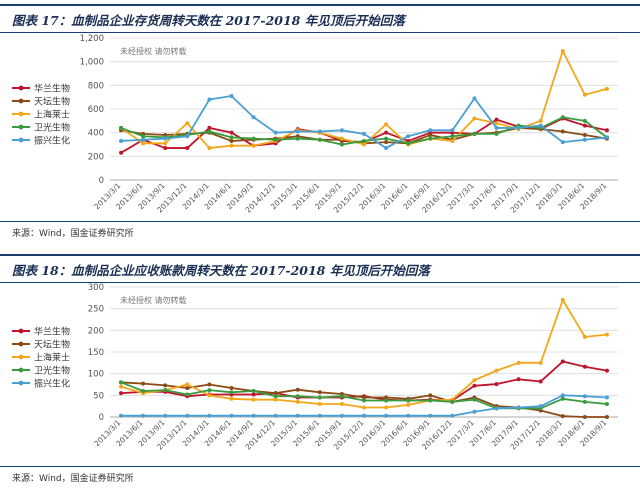  Describe the element at coordinates (96, 288) in the screenshot. I see `y-tick-label: 300` at that location.